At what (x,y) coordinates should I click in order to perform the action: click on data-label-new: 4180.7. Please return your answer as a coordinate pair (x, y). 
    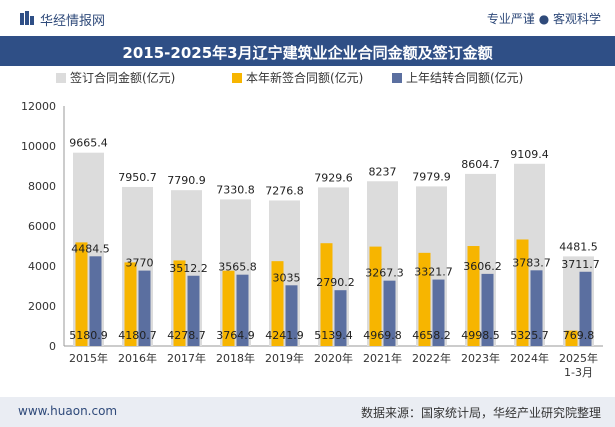
    Looking at the image, I should click on (137, 335).